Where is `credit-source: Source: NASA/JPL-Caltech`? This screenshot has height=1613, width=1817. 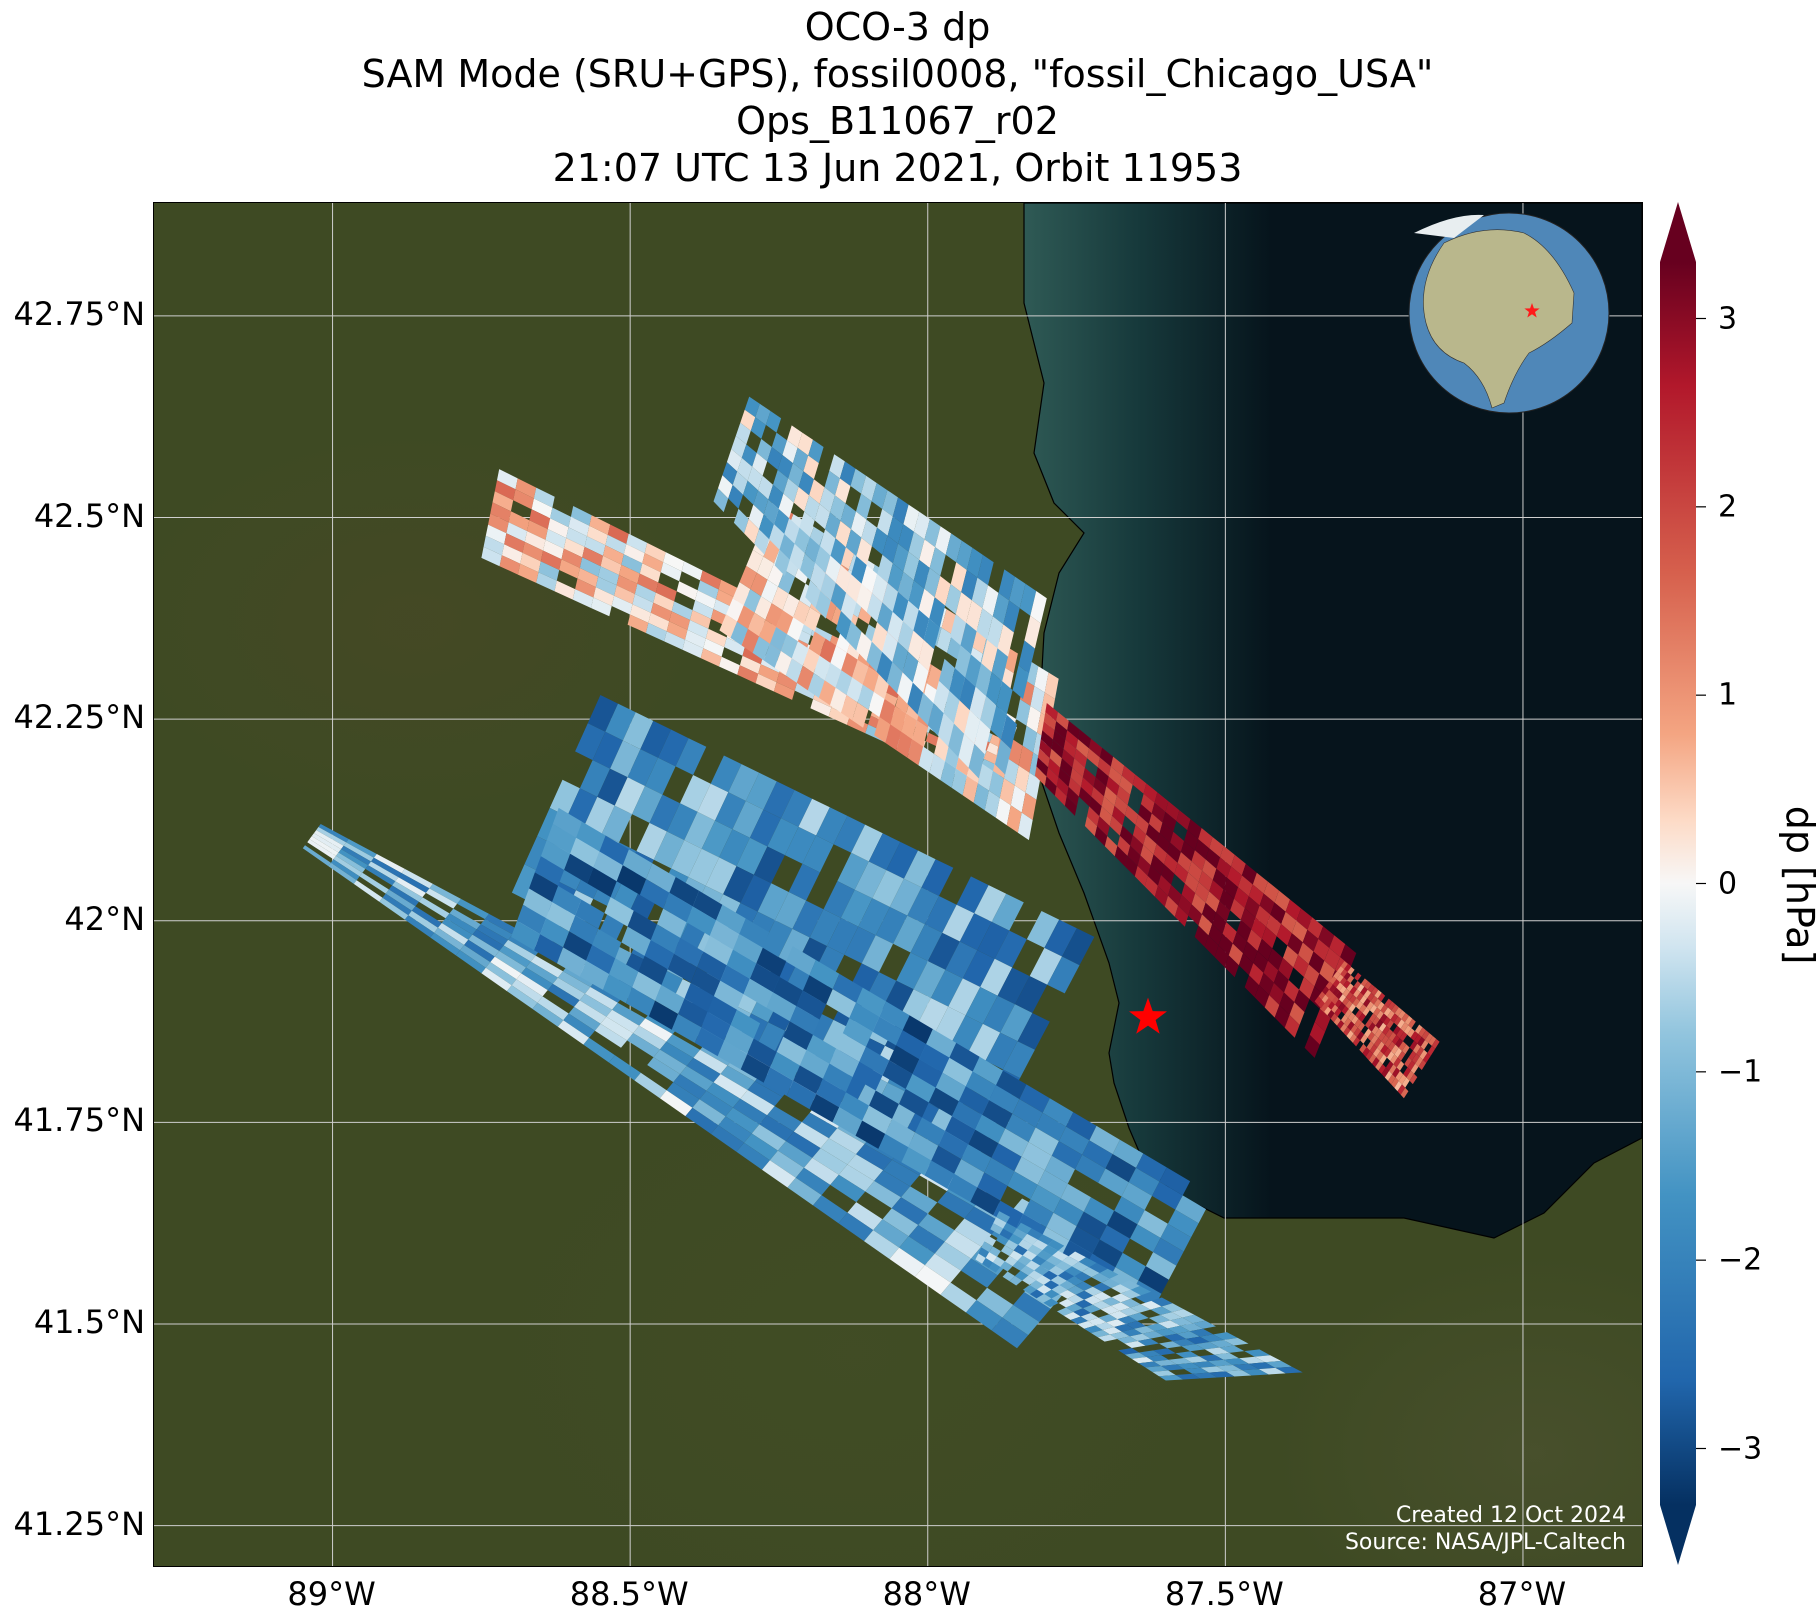
credit-source: Source: NASA/JPL-Caltech is located at coordinates (1485, 1542).